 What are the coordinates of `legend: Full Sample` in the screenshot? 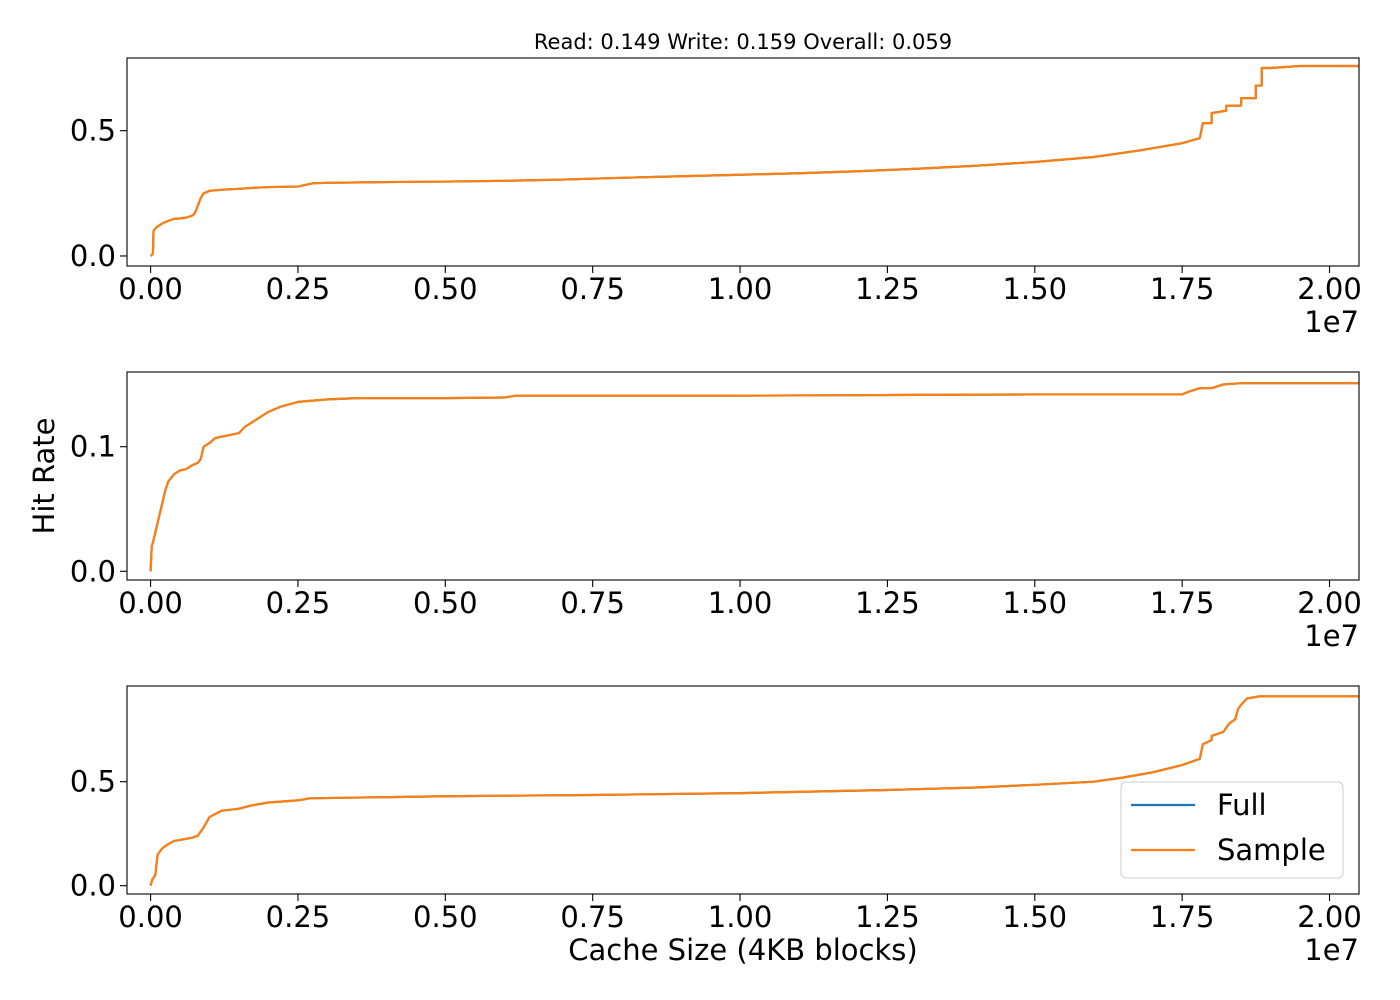 It's located at (1232, 830).